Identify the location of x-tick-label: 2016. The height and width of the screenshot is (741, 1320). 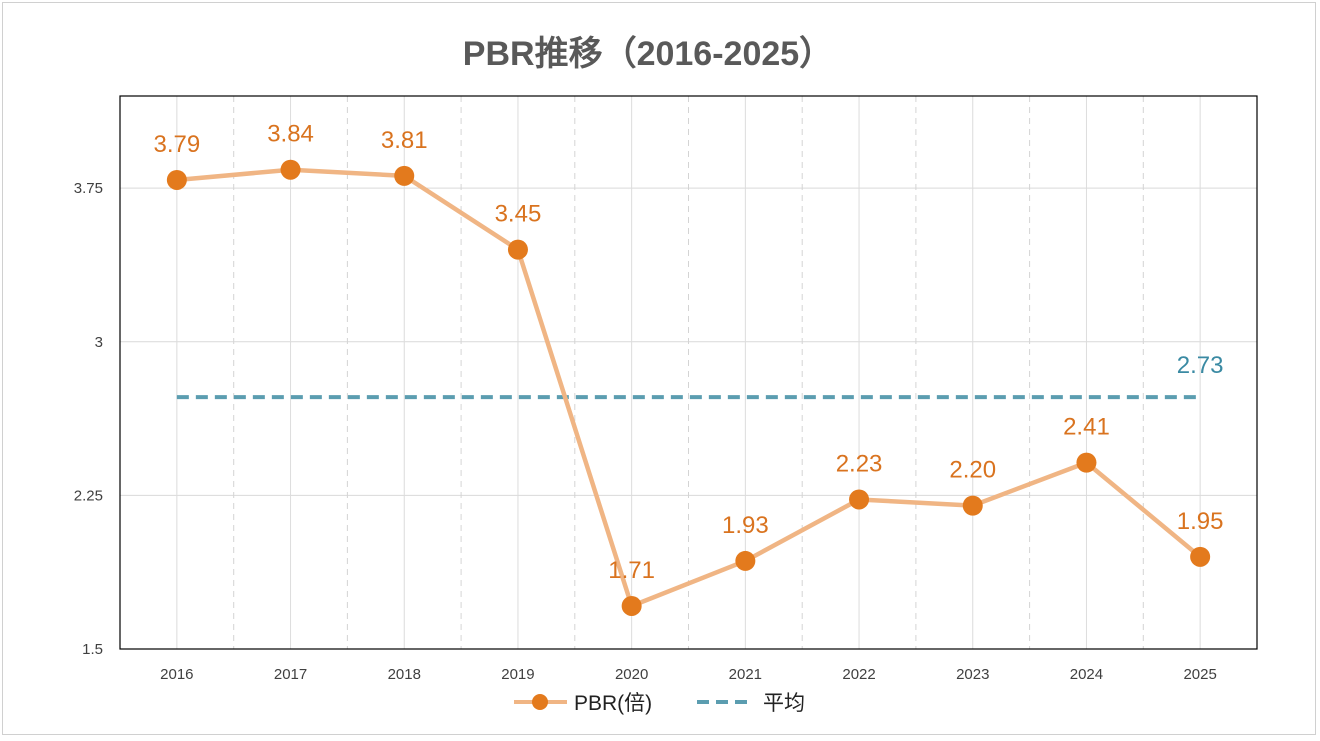
(176, 674).